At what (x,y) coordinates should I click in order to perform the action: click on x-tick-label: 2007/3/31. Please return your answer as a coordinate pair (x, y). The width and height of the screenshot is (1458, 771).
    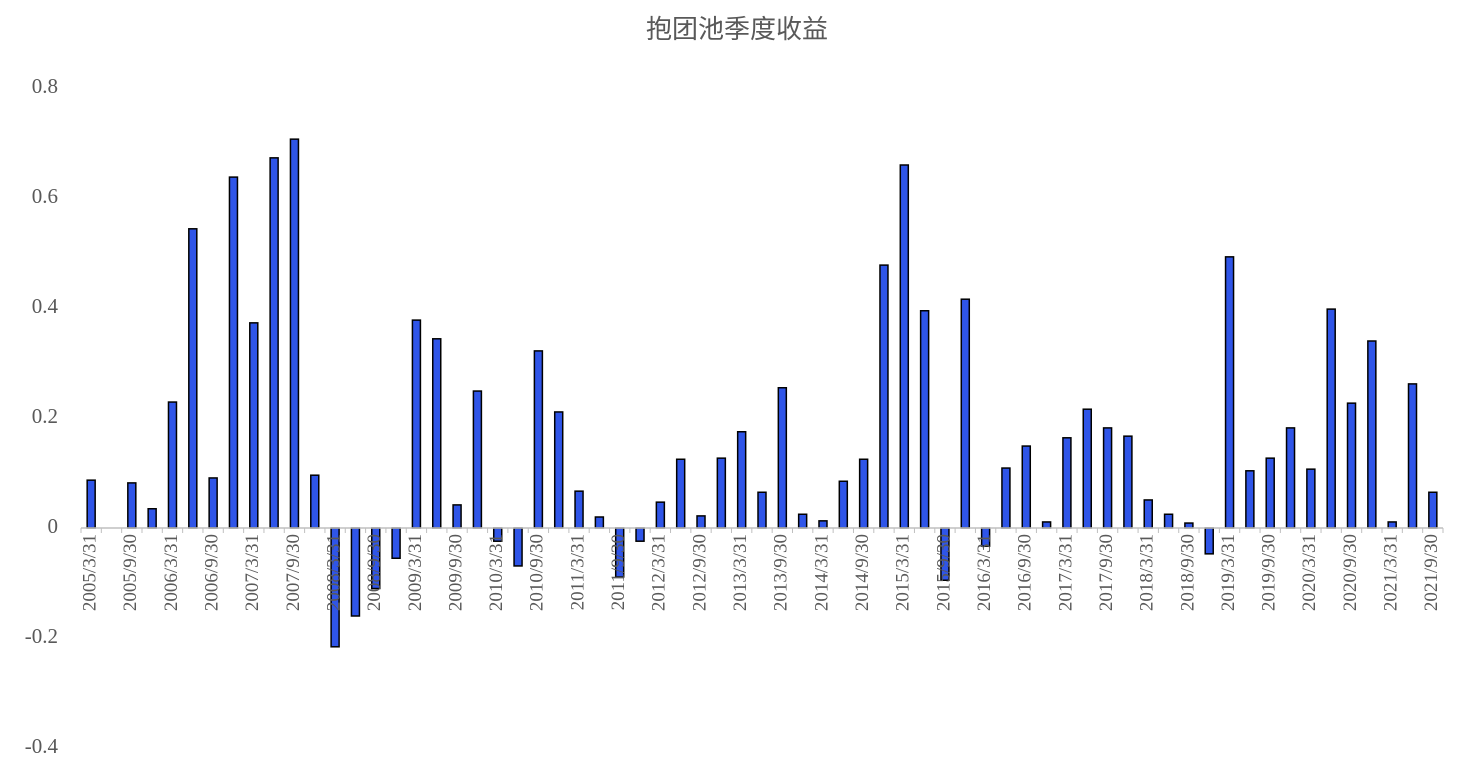
    Looking at the image, I should click on (252, 572).